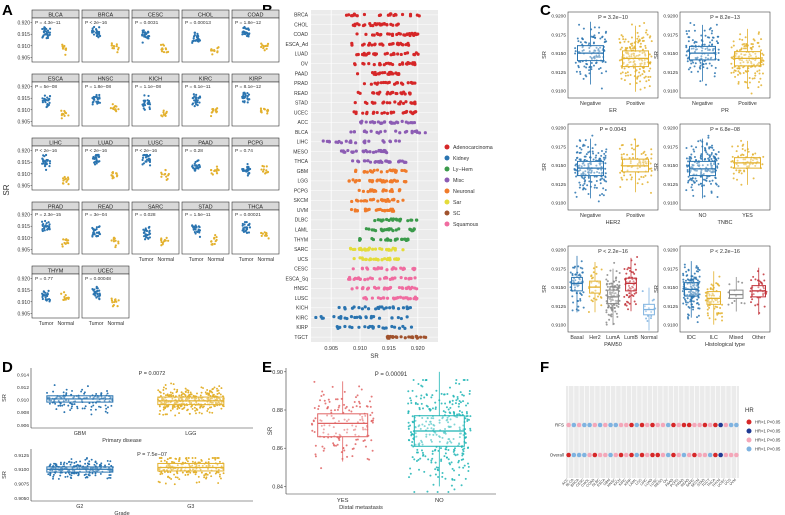 This screenshot has width=785, height=515. I want to click on y-tick-label: 0.9100, so click(558, 326).